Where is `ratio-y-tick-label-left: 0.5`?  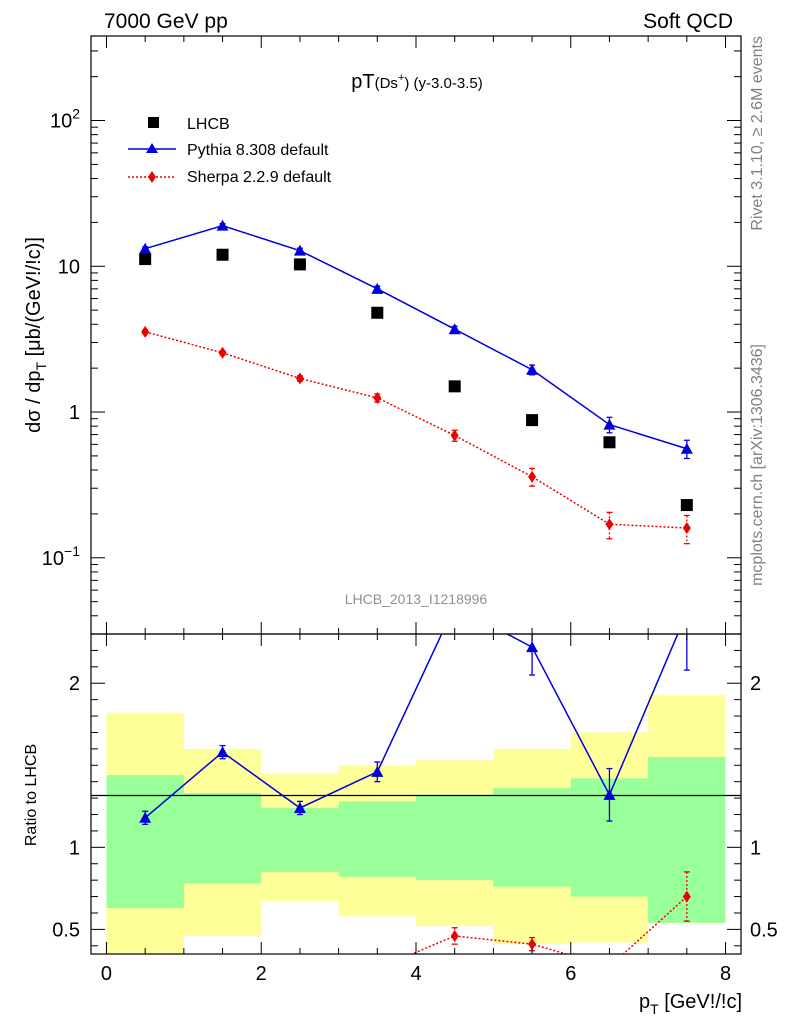
ratio-y-tick-label-left: 0.5 is located at coordinates (66, 930).